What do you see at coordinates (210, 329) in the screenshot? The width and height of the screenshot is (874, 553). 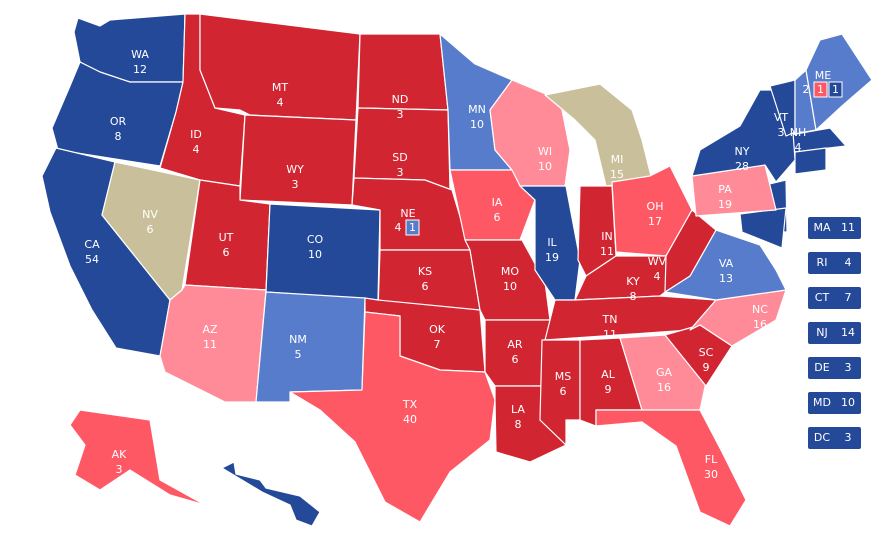 I see `state-abbr: AZ` at bounding box center [210, 329].